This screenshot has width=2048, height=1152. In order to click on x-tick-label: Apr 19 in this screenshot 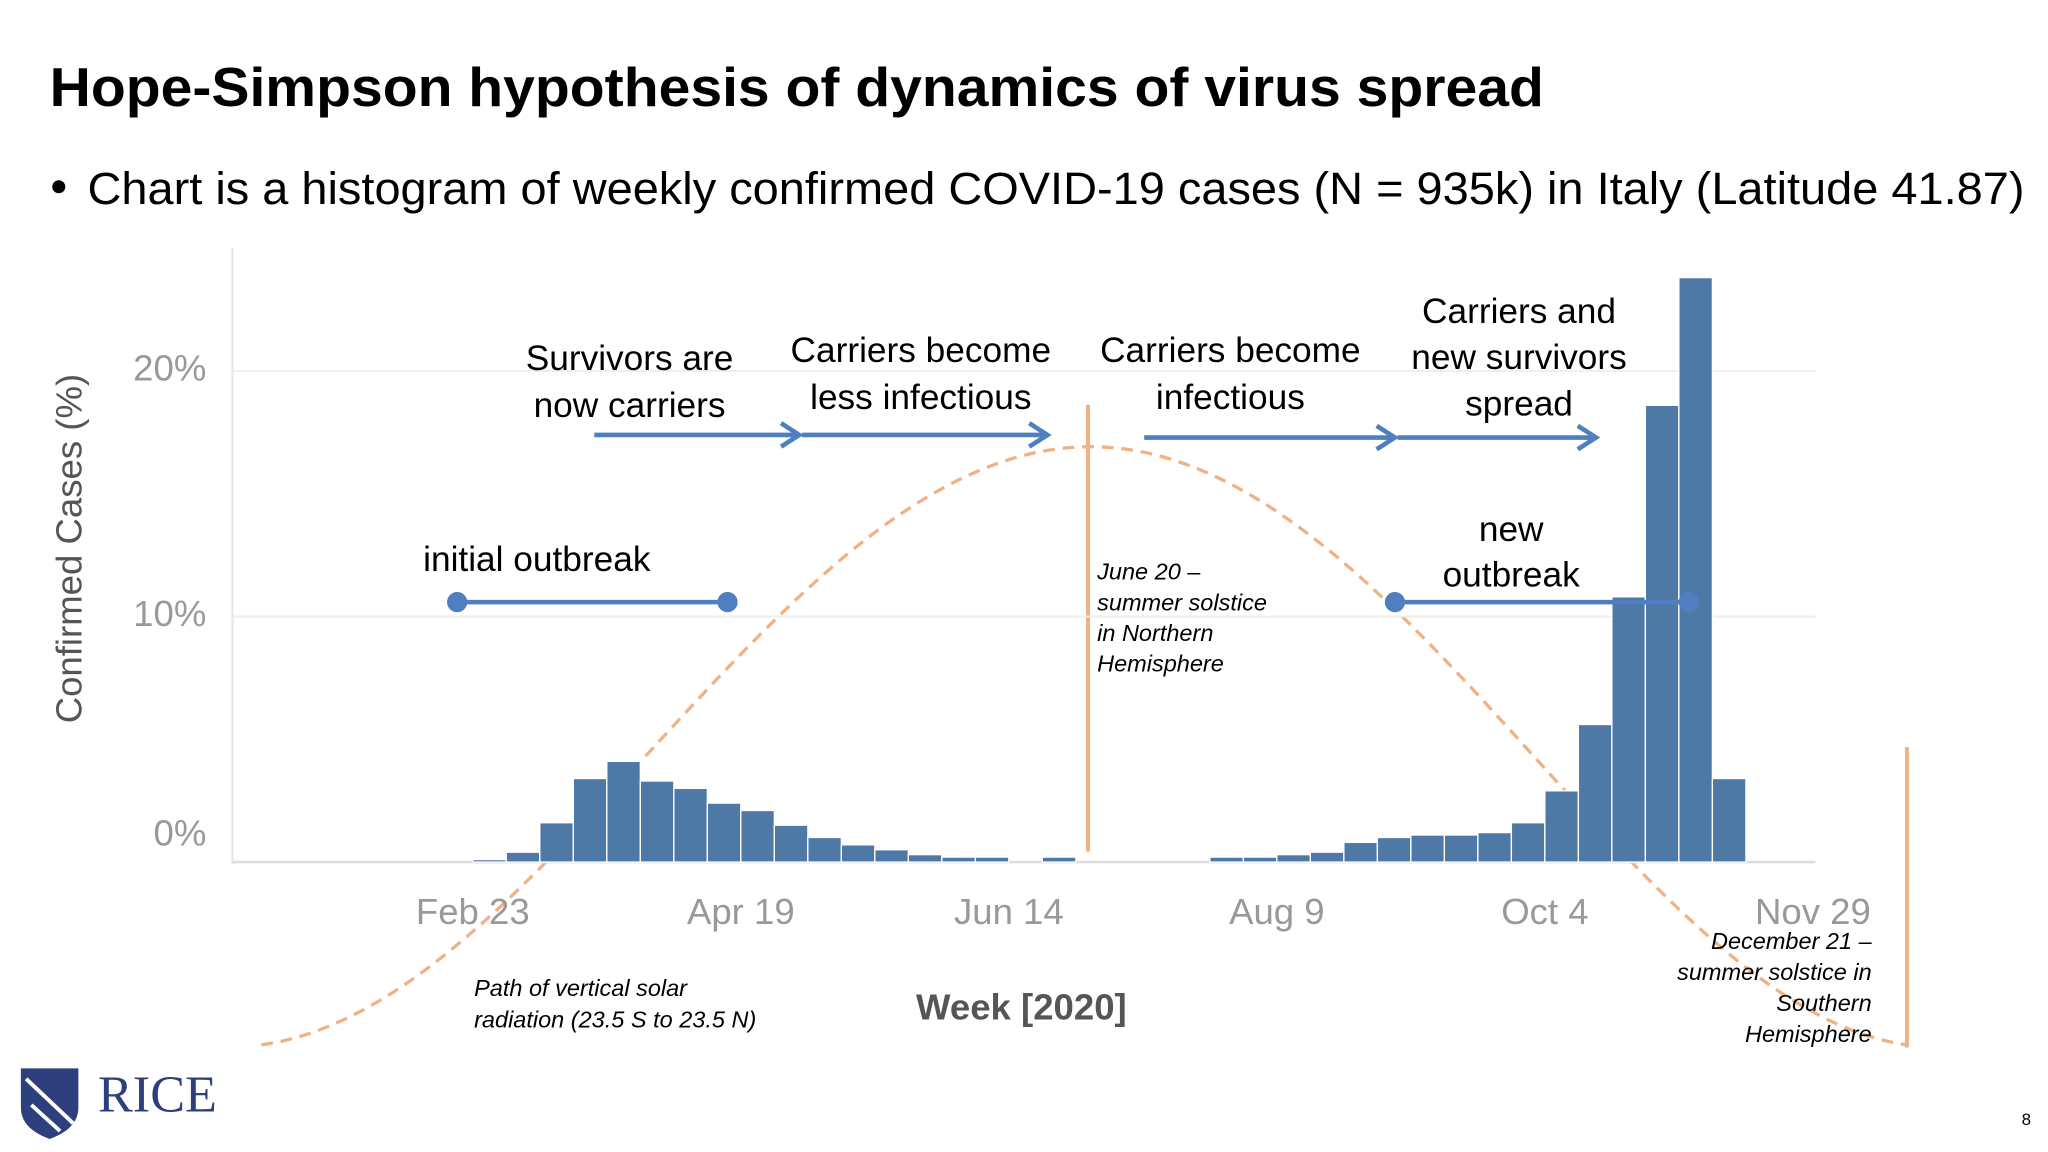, I will do `click(741, 911)`.